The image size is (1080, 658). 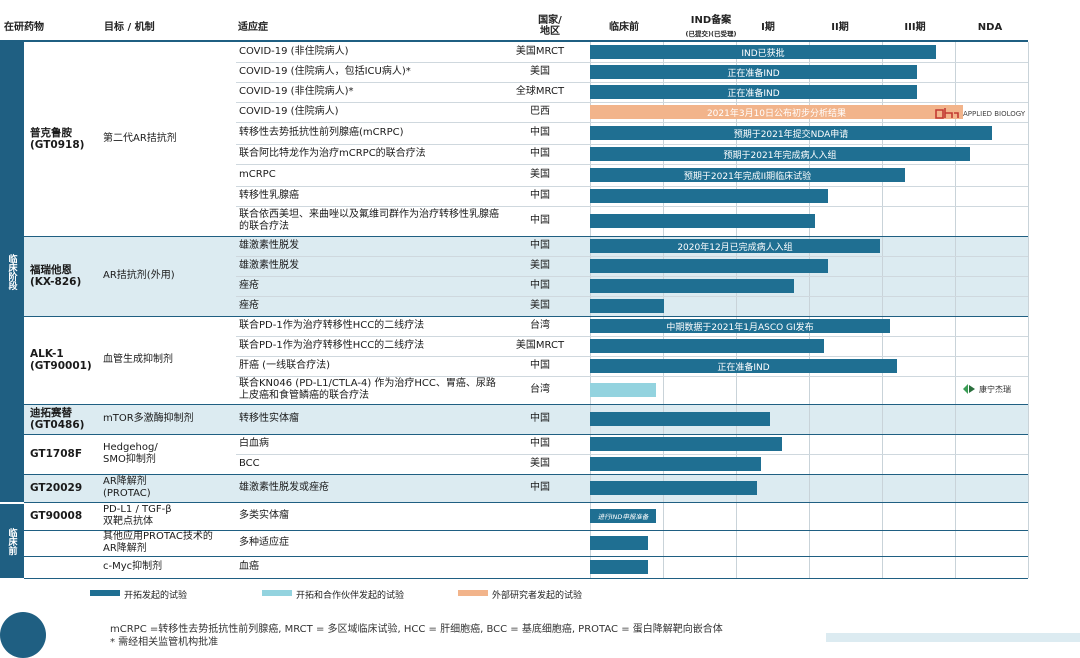 I want to click on drug-target: mTOR多激酶抑制剂, so click(x=148, y=418).